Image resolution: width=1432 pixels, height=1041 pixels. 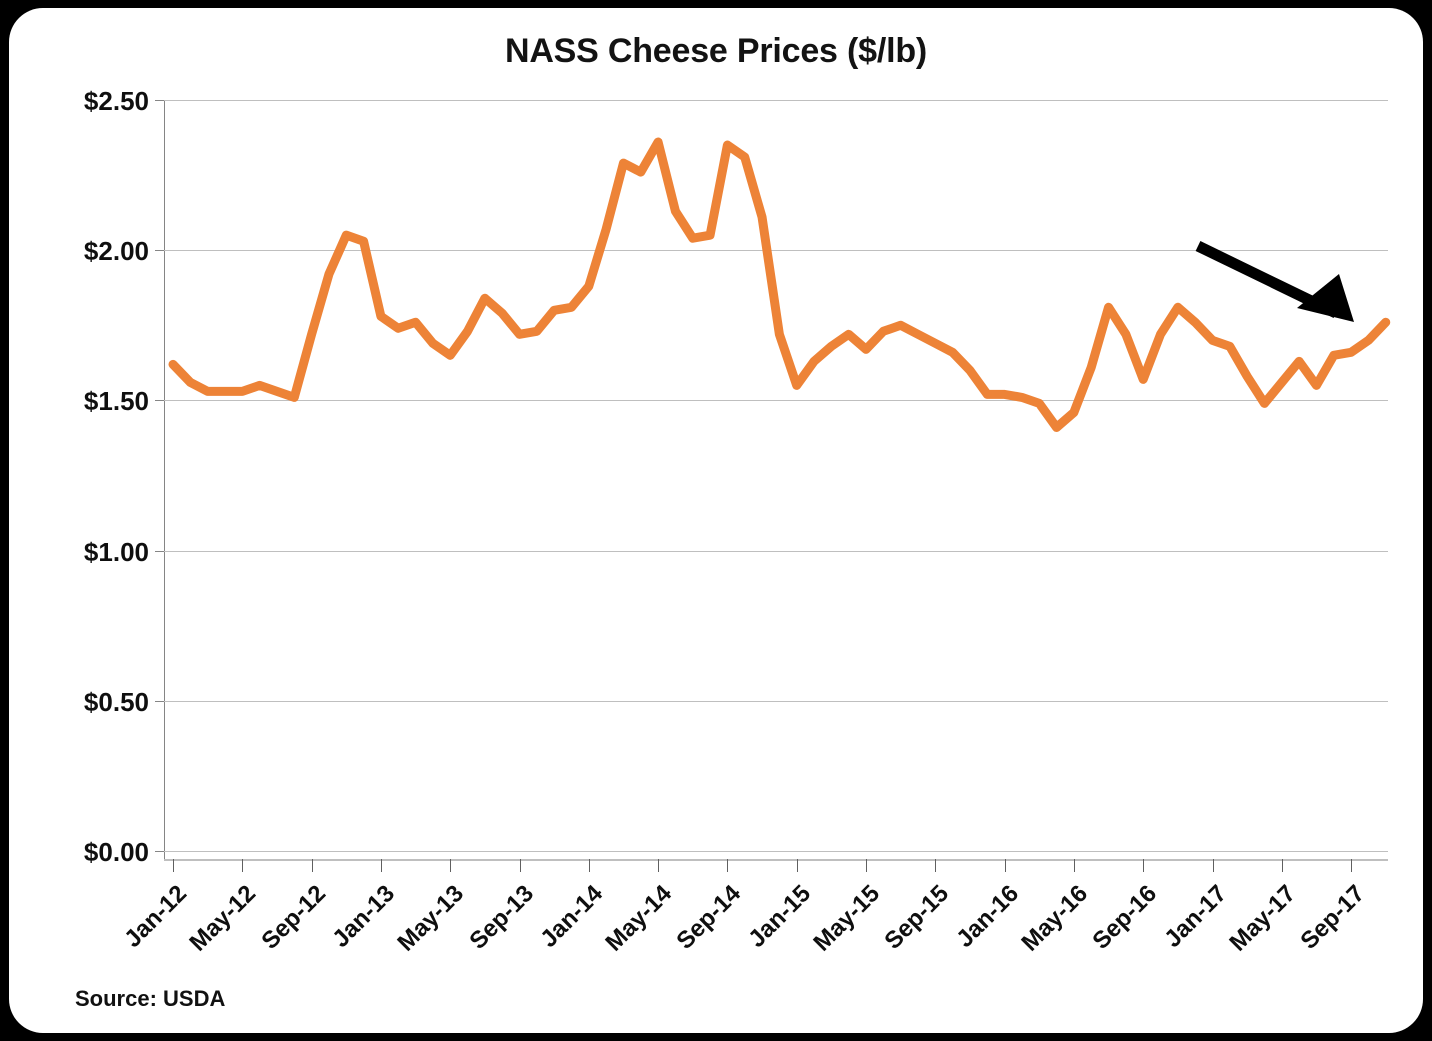 What do you see at coordinates (164, 480) in the screenshot?
I see `y-axis-line` at bounding box center [164, 480].